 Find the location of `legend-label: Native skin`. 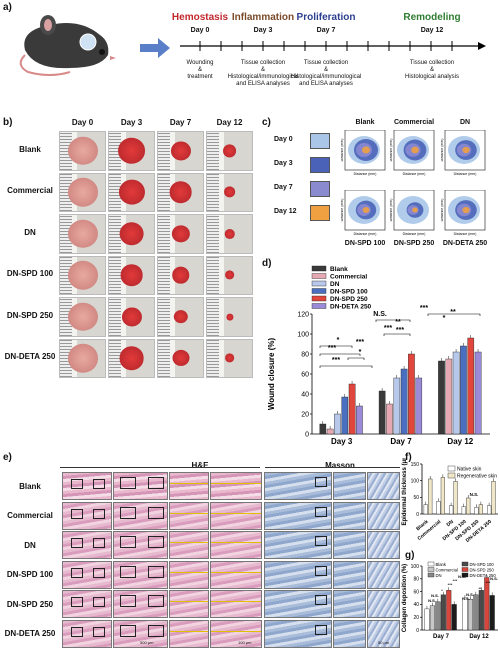

legend-label: Native skin is located at coordinates (469, 470).